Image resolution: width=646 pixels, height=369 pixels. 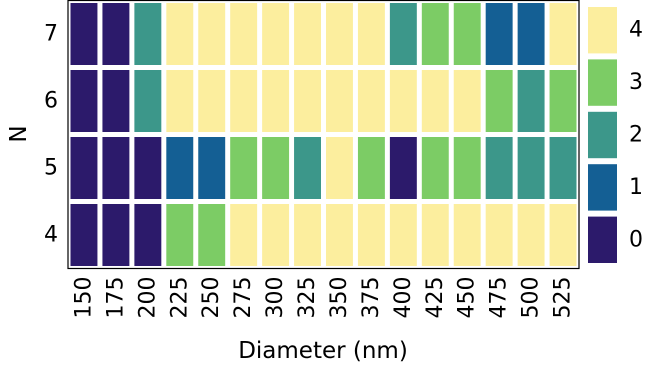 I want to click on x-tick-label: 200, so click(x=147, y=298).